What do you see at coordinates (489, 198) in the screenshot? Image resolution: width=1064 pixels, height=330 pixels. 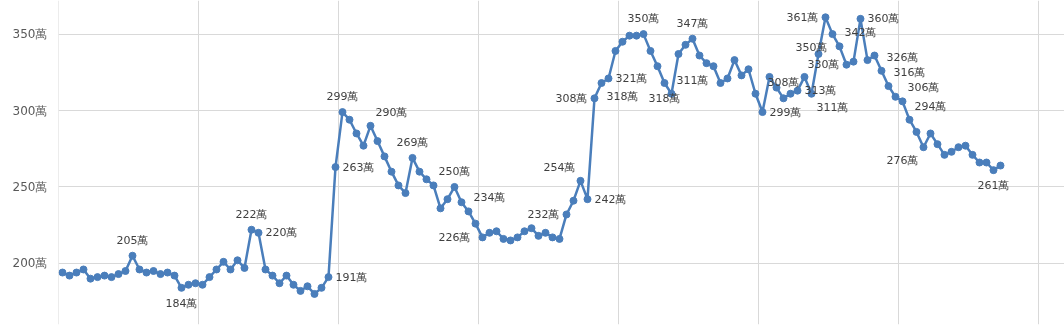 I see `data-label: 234萬` at bounding box center [489, 198].